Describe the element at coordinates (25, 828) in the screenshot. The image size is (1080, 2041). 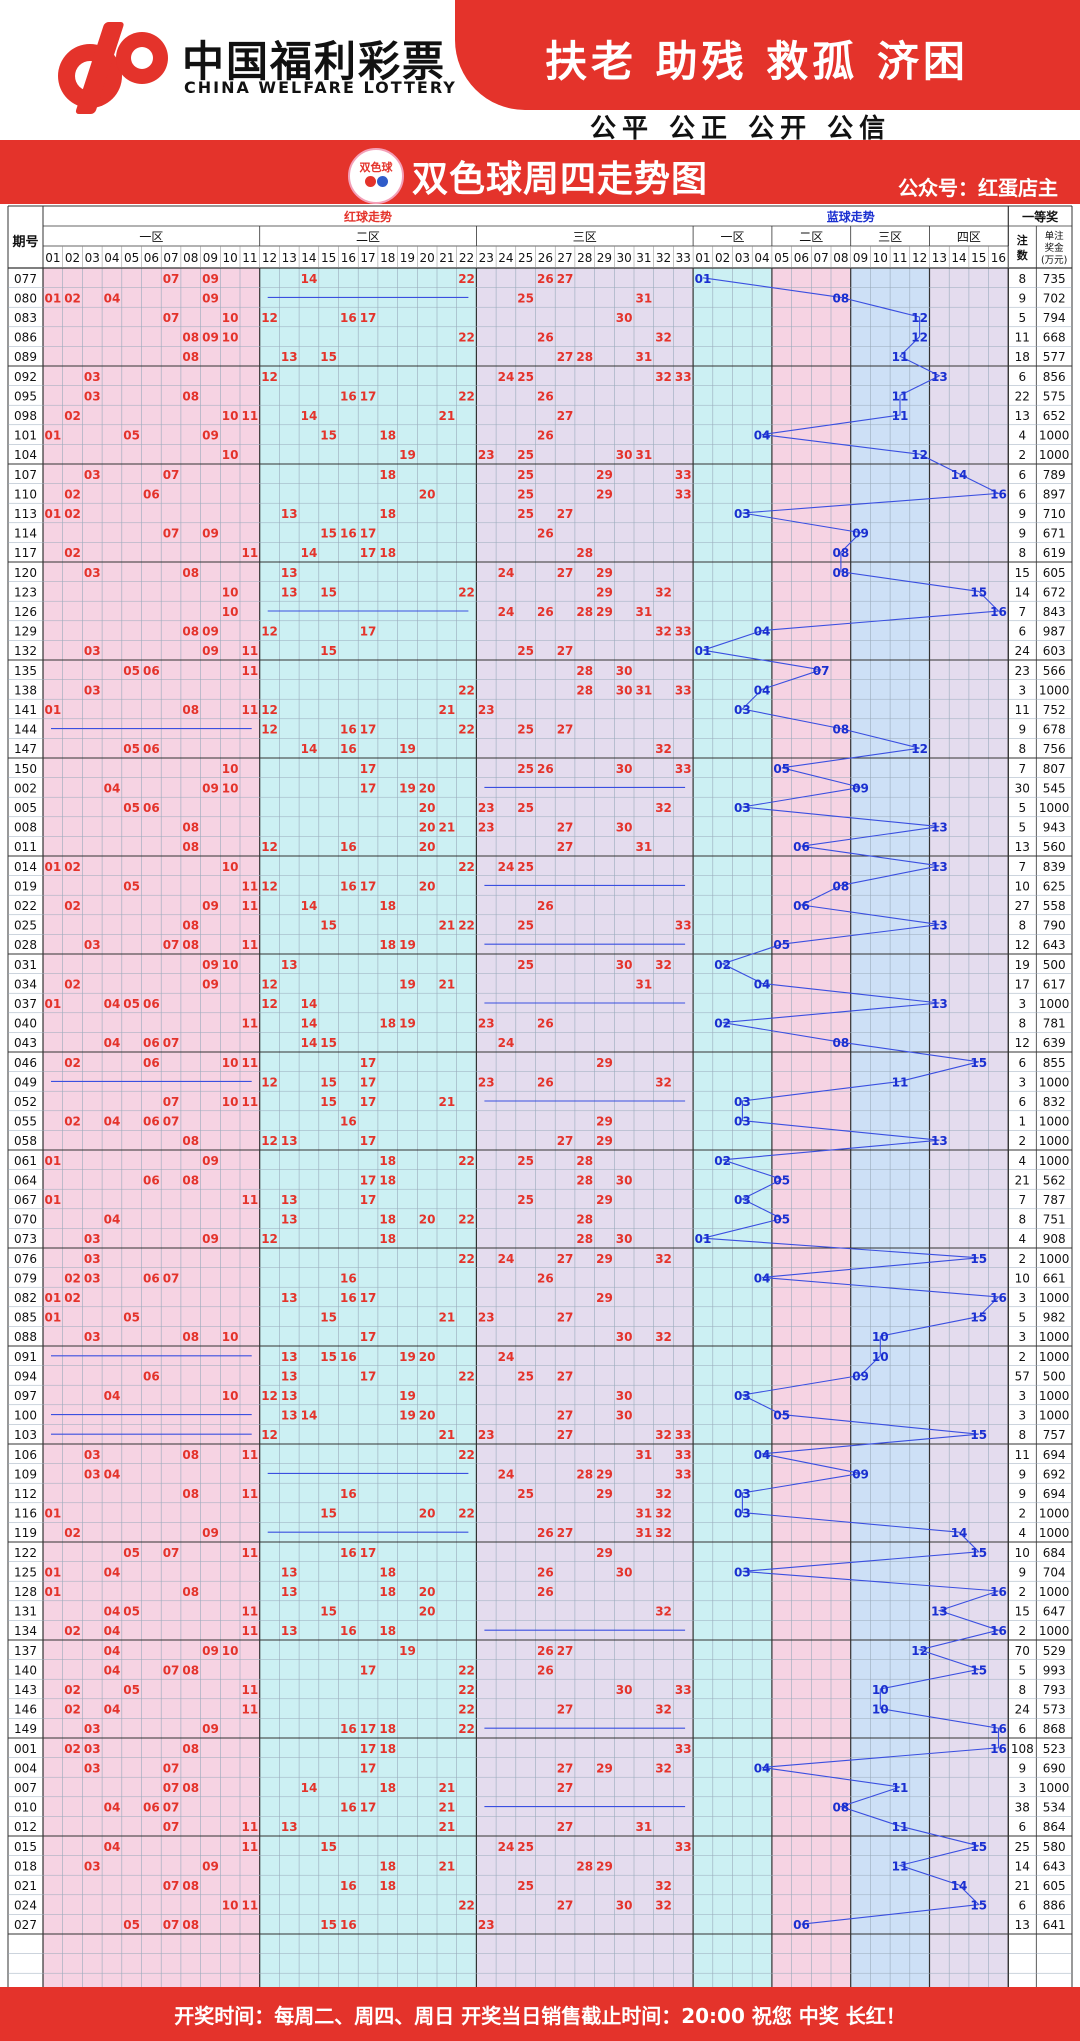
I see `issue-number: 008` at that location.